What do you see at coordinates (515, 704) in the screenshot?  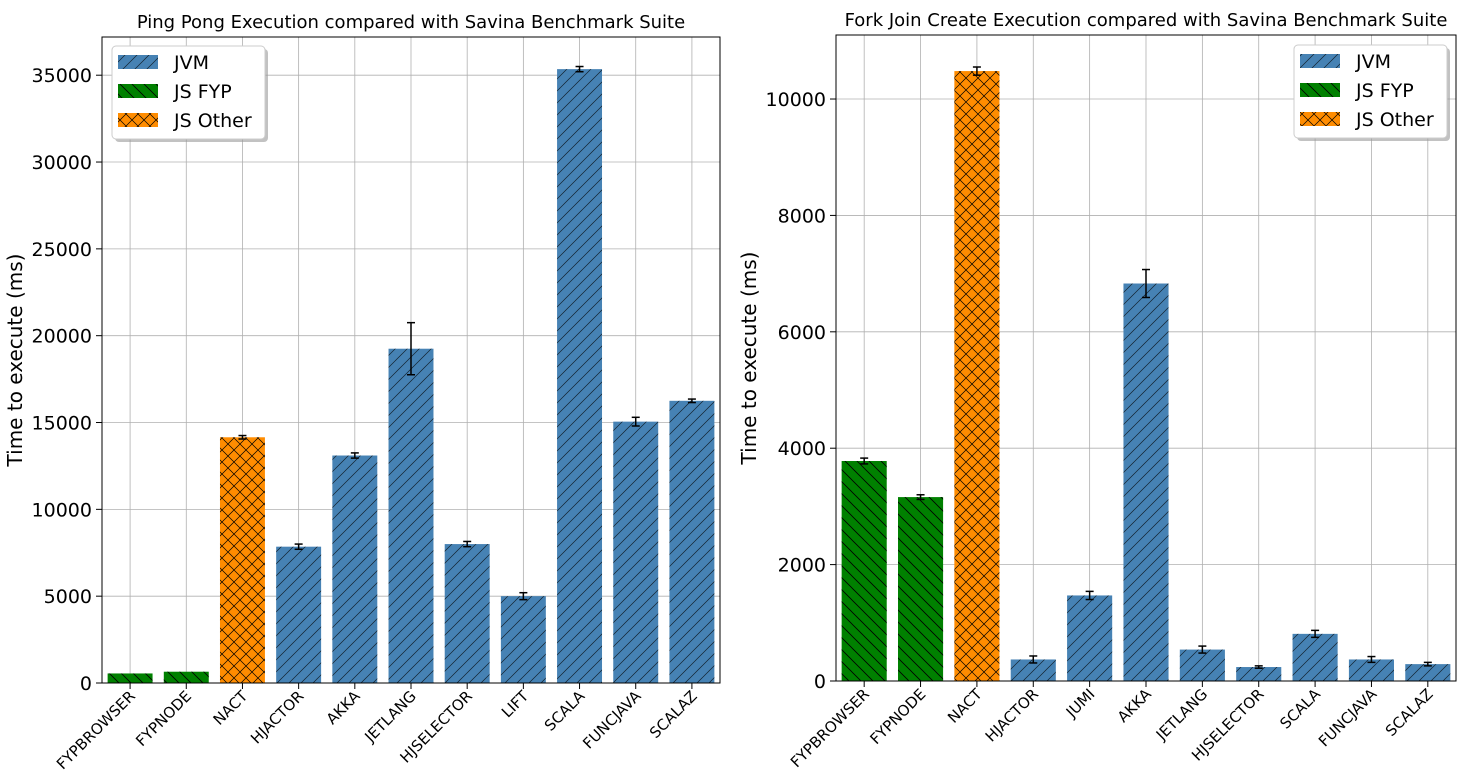 I see `x-tick-label: LIFT` at bounding box center [515, 704].